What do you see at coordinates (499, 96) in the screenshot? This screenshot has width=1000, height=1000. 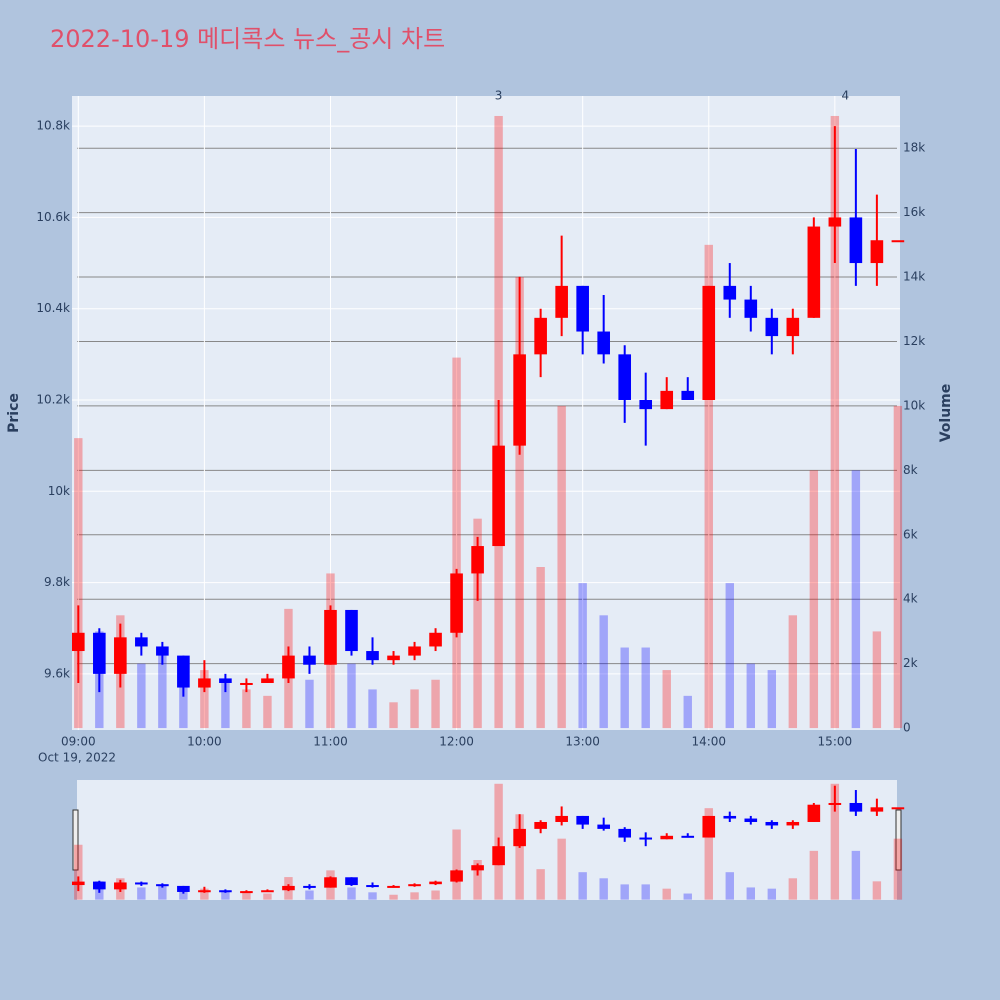 I see `annotation: 3` at bounding box center [499, 96].